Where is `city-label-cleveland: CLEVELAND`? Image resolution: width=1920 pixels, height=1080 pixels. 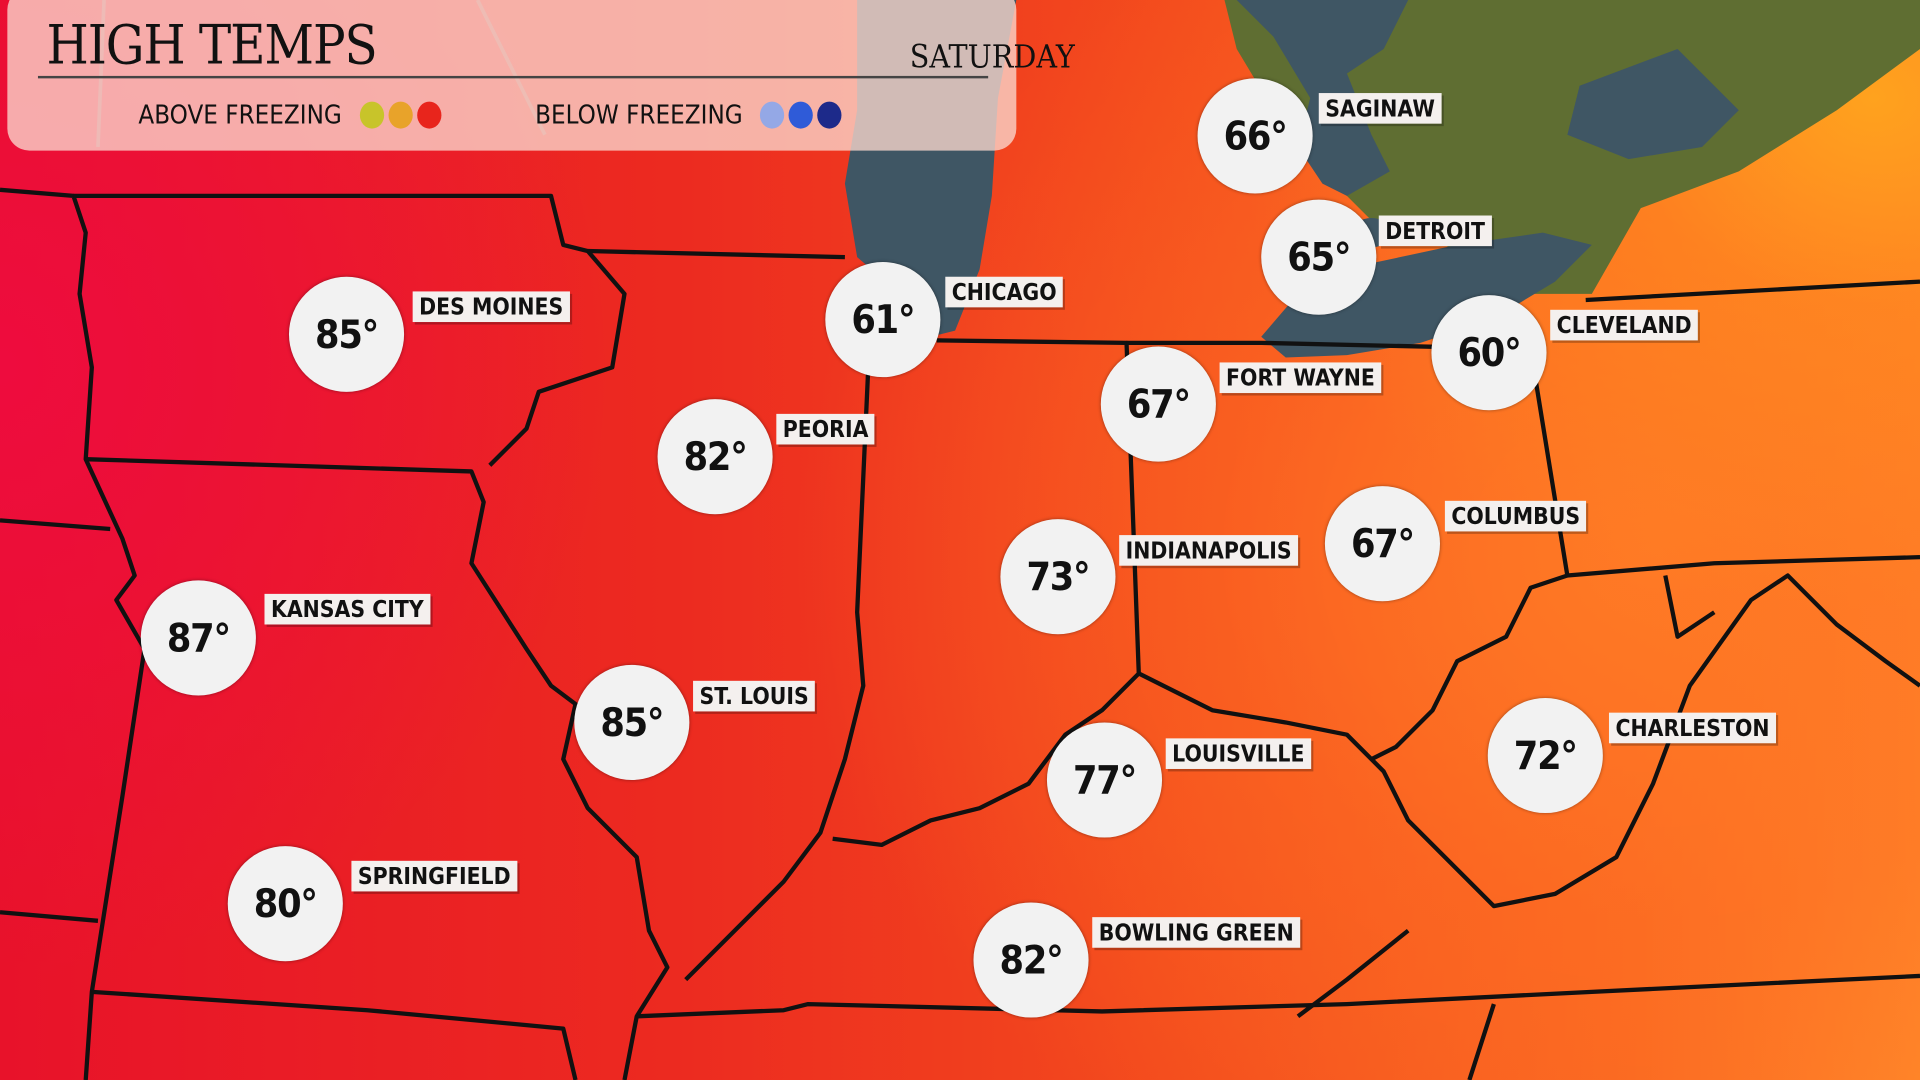
city-label-cleveland: CLEVELAND is located at coordinates (1624, 325).